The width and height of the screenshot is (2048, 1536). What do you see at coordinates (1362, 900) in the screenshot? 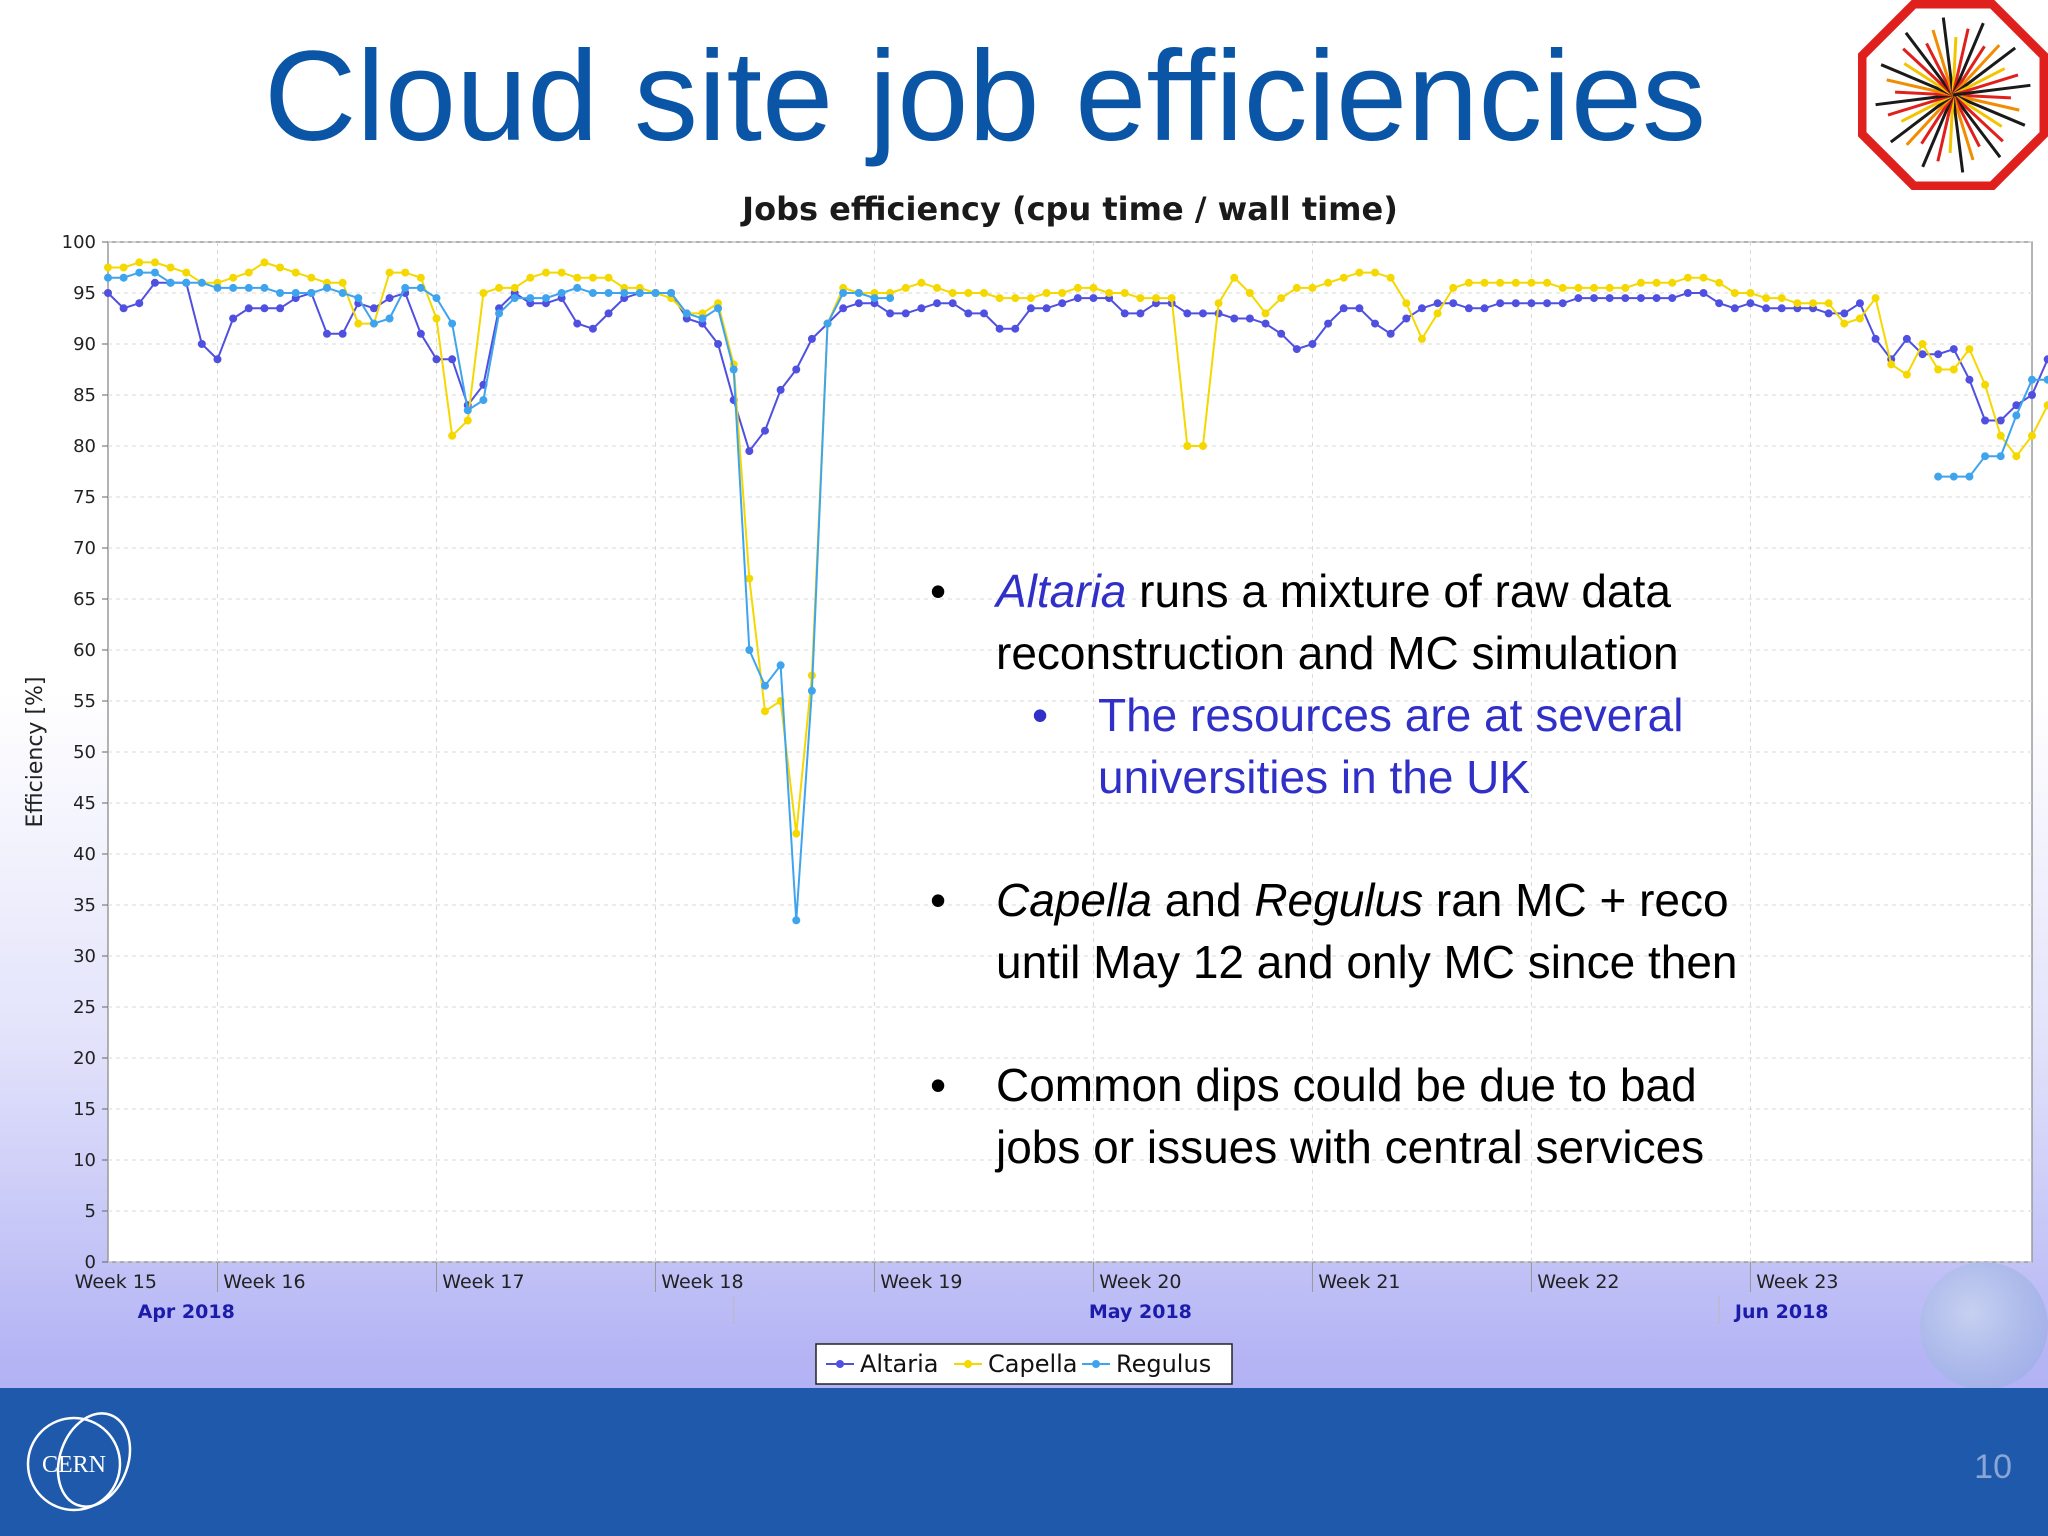
I see `bullet-line: Capella and Regulus ran MC + reco` at bounding box center [1362, 900].